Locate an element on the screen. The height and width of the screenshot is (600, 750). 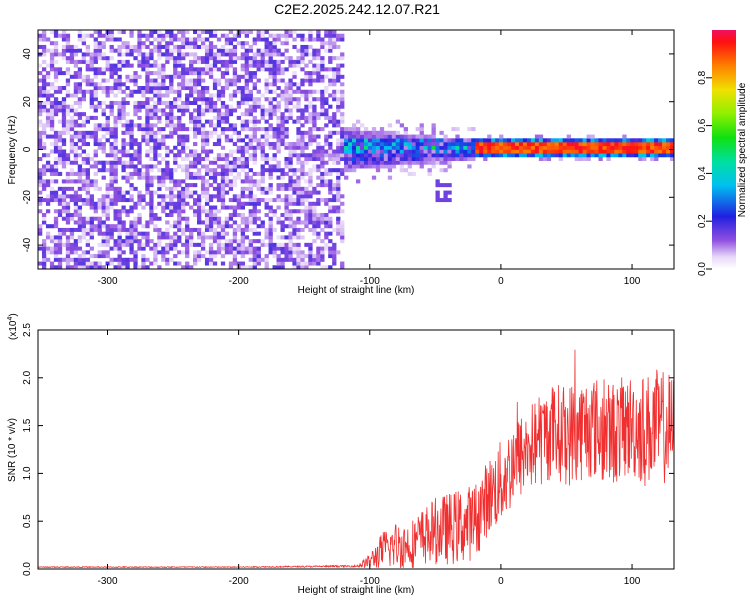
x-tick-label: -300 is located at coordinates (107, 281).